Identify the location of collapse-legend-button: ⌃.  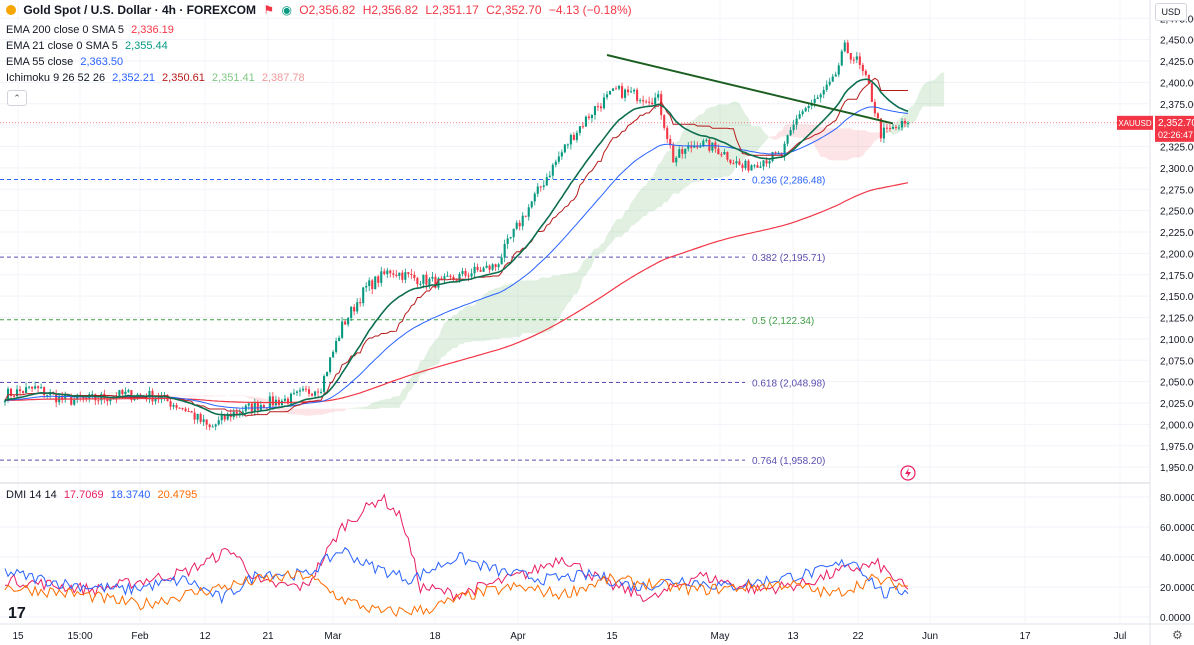
(17, 98).